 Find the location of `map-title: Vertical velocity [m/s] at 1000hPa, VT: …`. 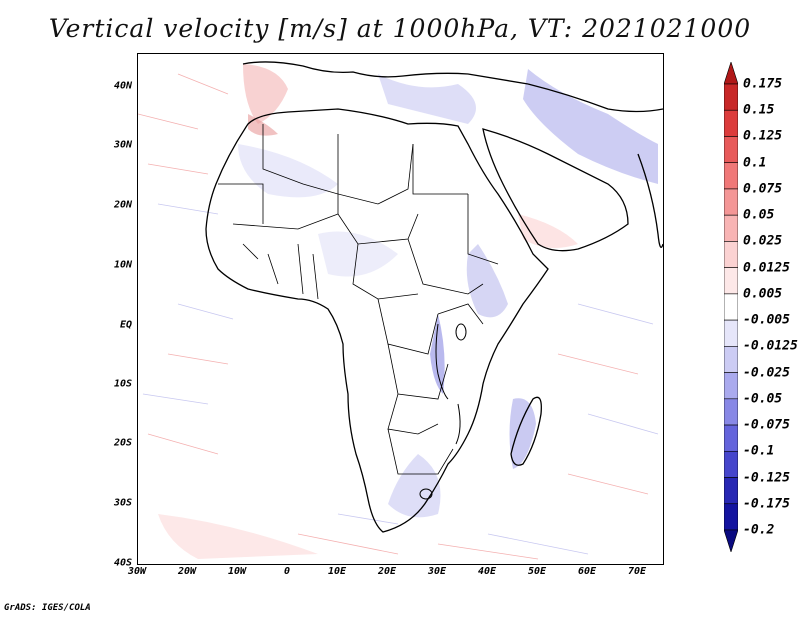

map-title: Vertical velocity [m/s] at 1000hPa, VT: … is located at coordinates (400, 28).